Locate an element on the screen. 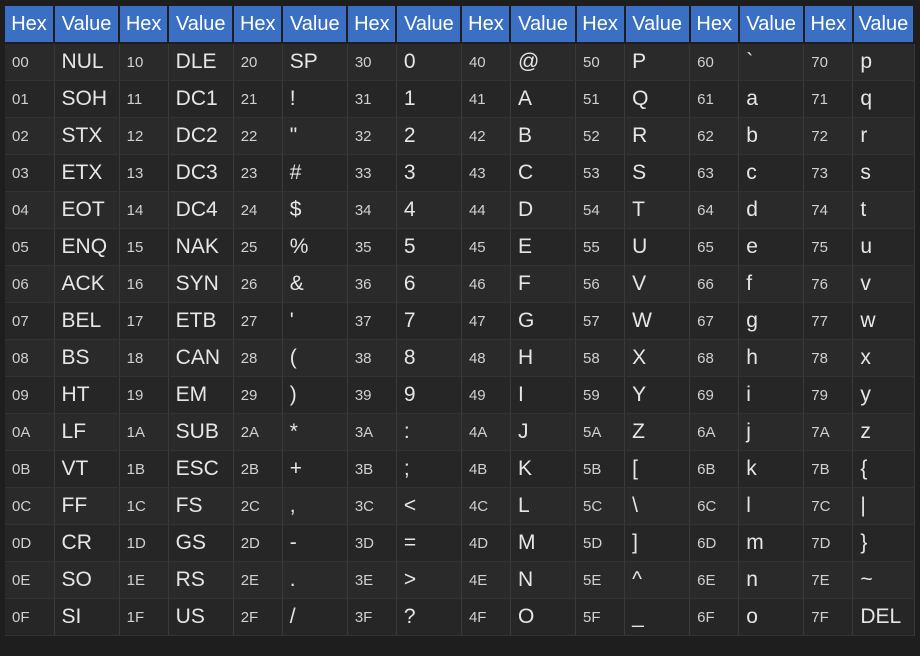 This screenshot has width=920, height=656. hex-code-cell: 3E is located at coordinates (372, 580).